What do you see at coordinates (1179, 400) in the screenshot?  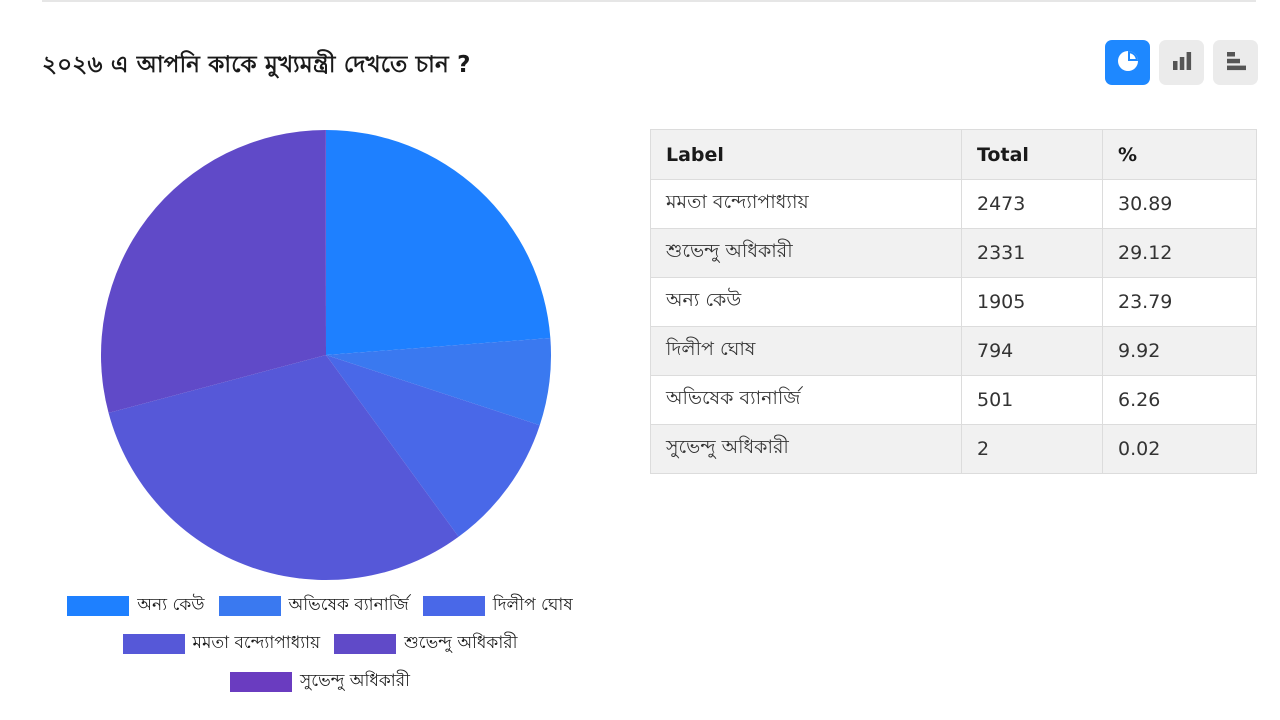 I see `row-percent: 6.26` at bounding box center [1179, 400].